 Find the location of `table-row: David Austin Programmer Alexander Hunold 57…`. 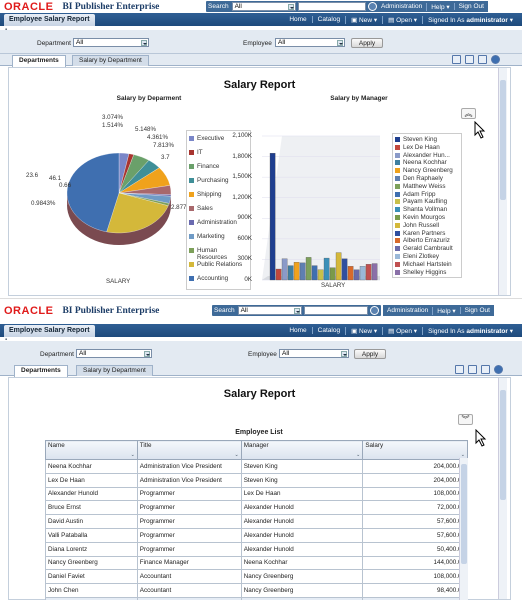

table-row: David Austin Programmer Alexander Hunold 57… is located at coordinates (256, 521).